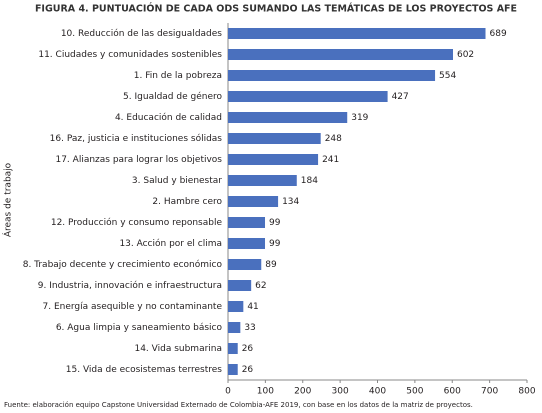 This screenshot has width=542, height=413. I want to click on x-tick-label: 800, so click(526, 392).